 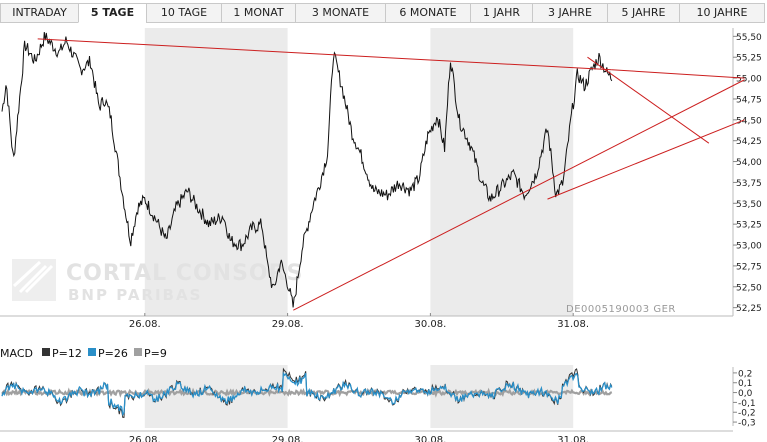 I want to click on watermark-logo-stripes, so click(x=33, y=277).